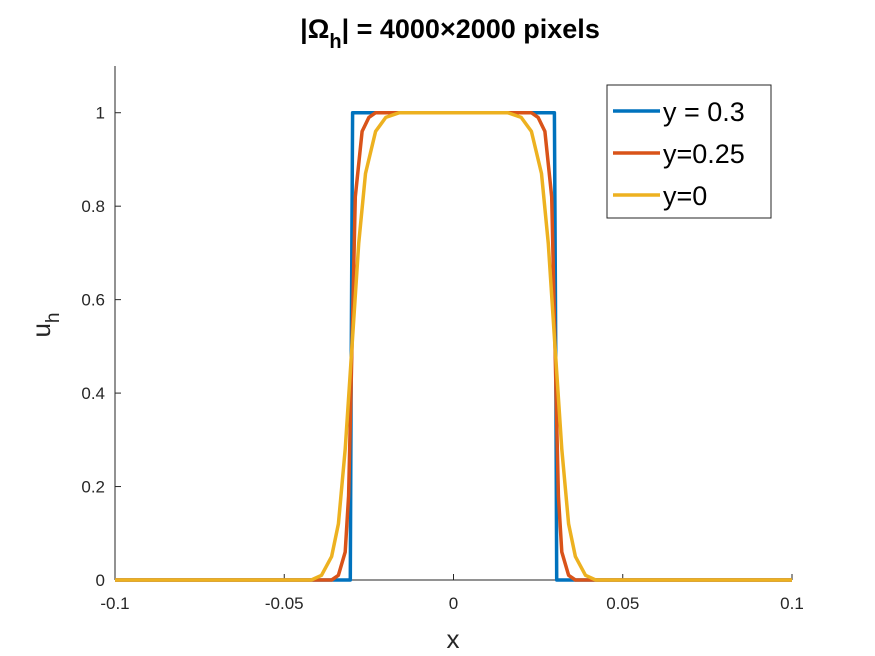 Image resolution: width=875 pixels, height=656 pixels. I want to click on legend: y = 0.3 y=0.25 y=0, so click(689, 151).